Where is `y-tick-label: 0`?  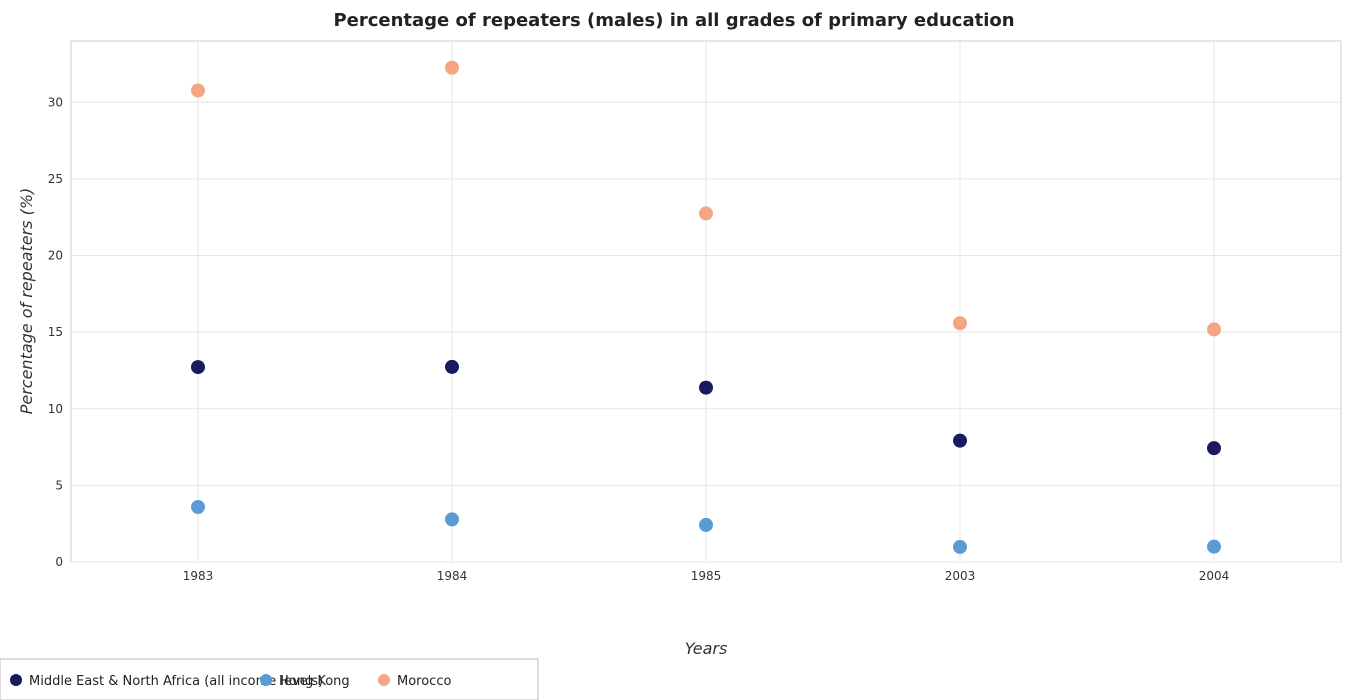
y-tick-label: 0 is located at coordinates (59, 562).